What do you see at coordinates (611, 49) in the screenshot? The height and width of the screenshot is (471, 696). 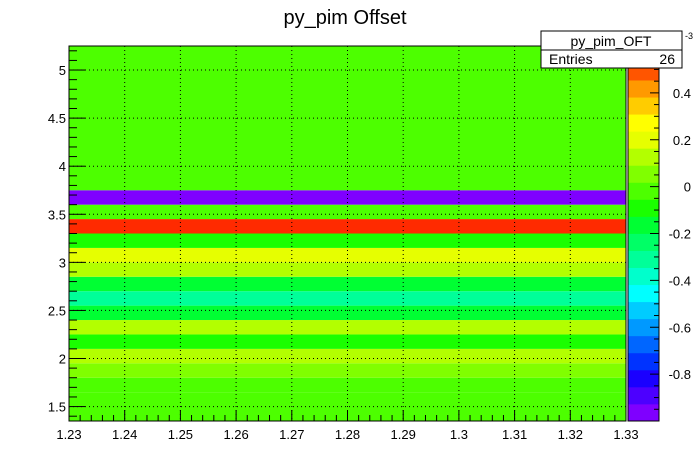 I see `stats-box: py_pim_OFT Entries 26` at bounding box center [611, 49].